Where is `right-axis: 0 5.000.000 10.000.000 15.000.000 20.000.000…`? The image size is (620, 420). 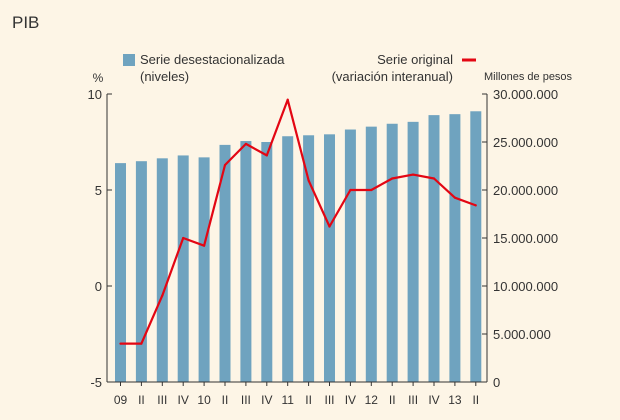 right-axis: 0 5.000.000 10.000.000 15.000.000 20.000.000… is located at coordinates (520, 238).